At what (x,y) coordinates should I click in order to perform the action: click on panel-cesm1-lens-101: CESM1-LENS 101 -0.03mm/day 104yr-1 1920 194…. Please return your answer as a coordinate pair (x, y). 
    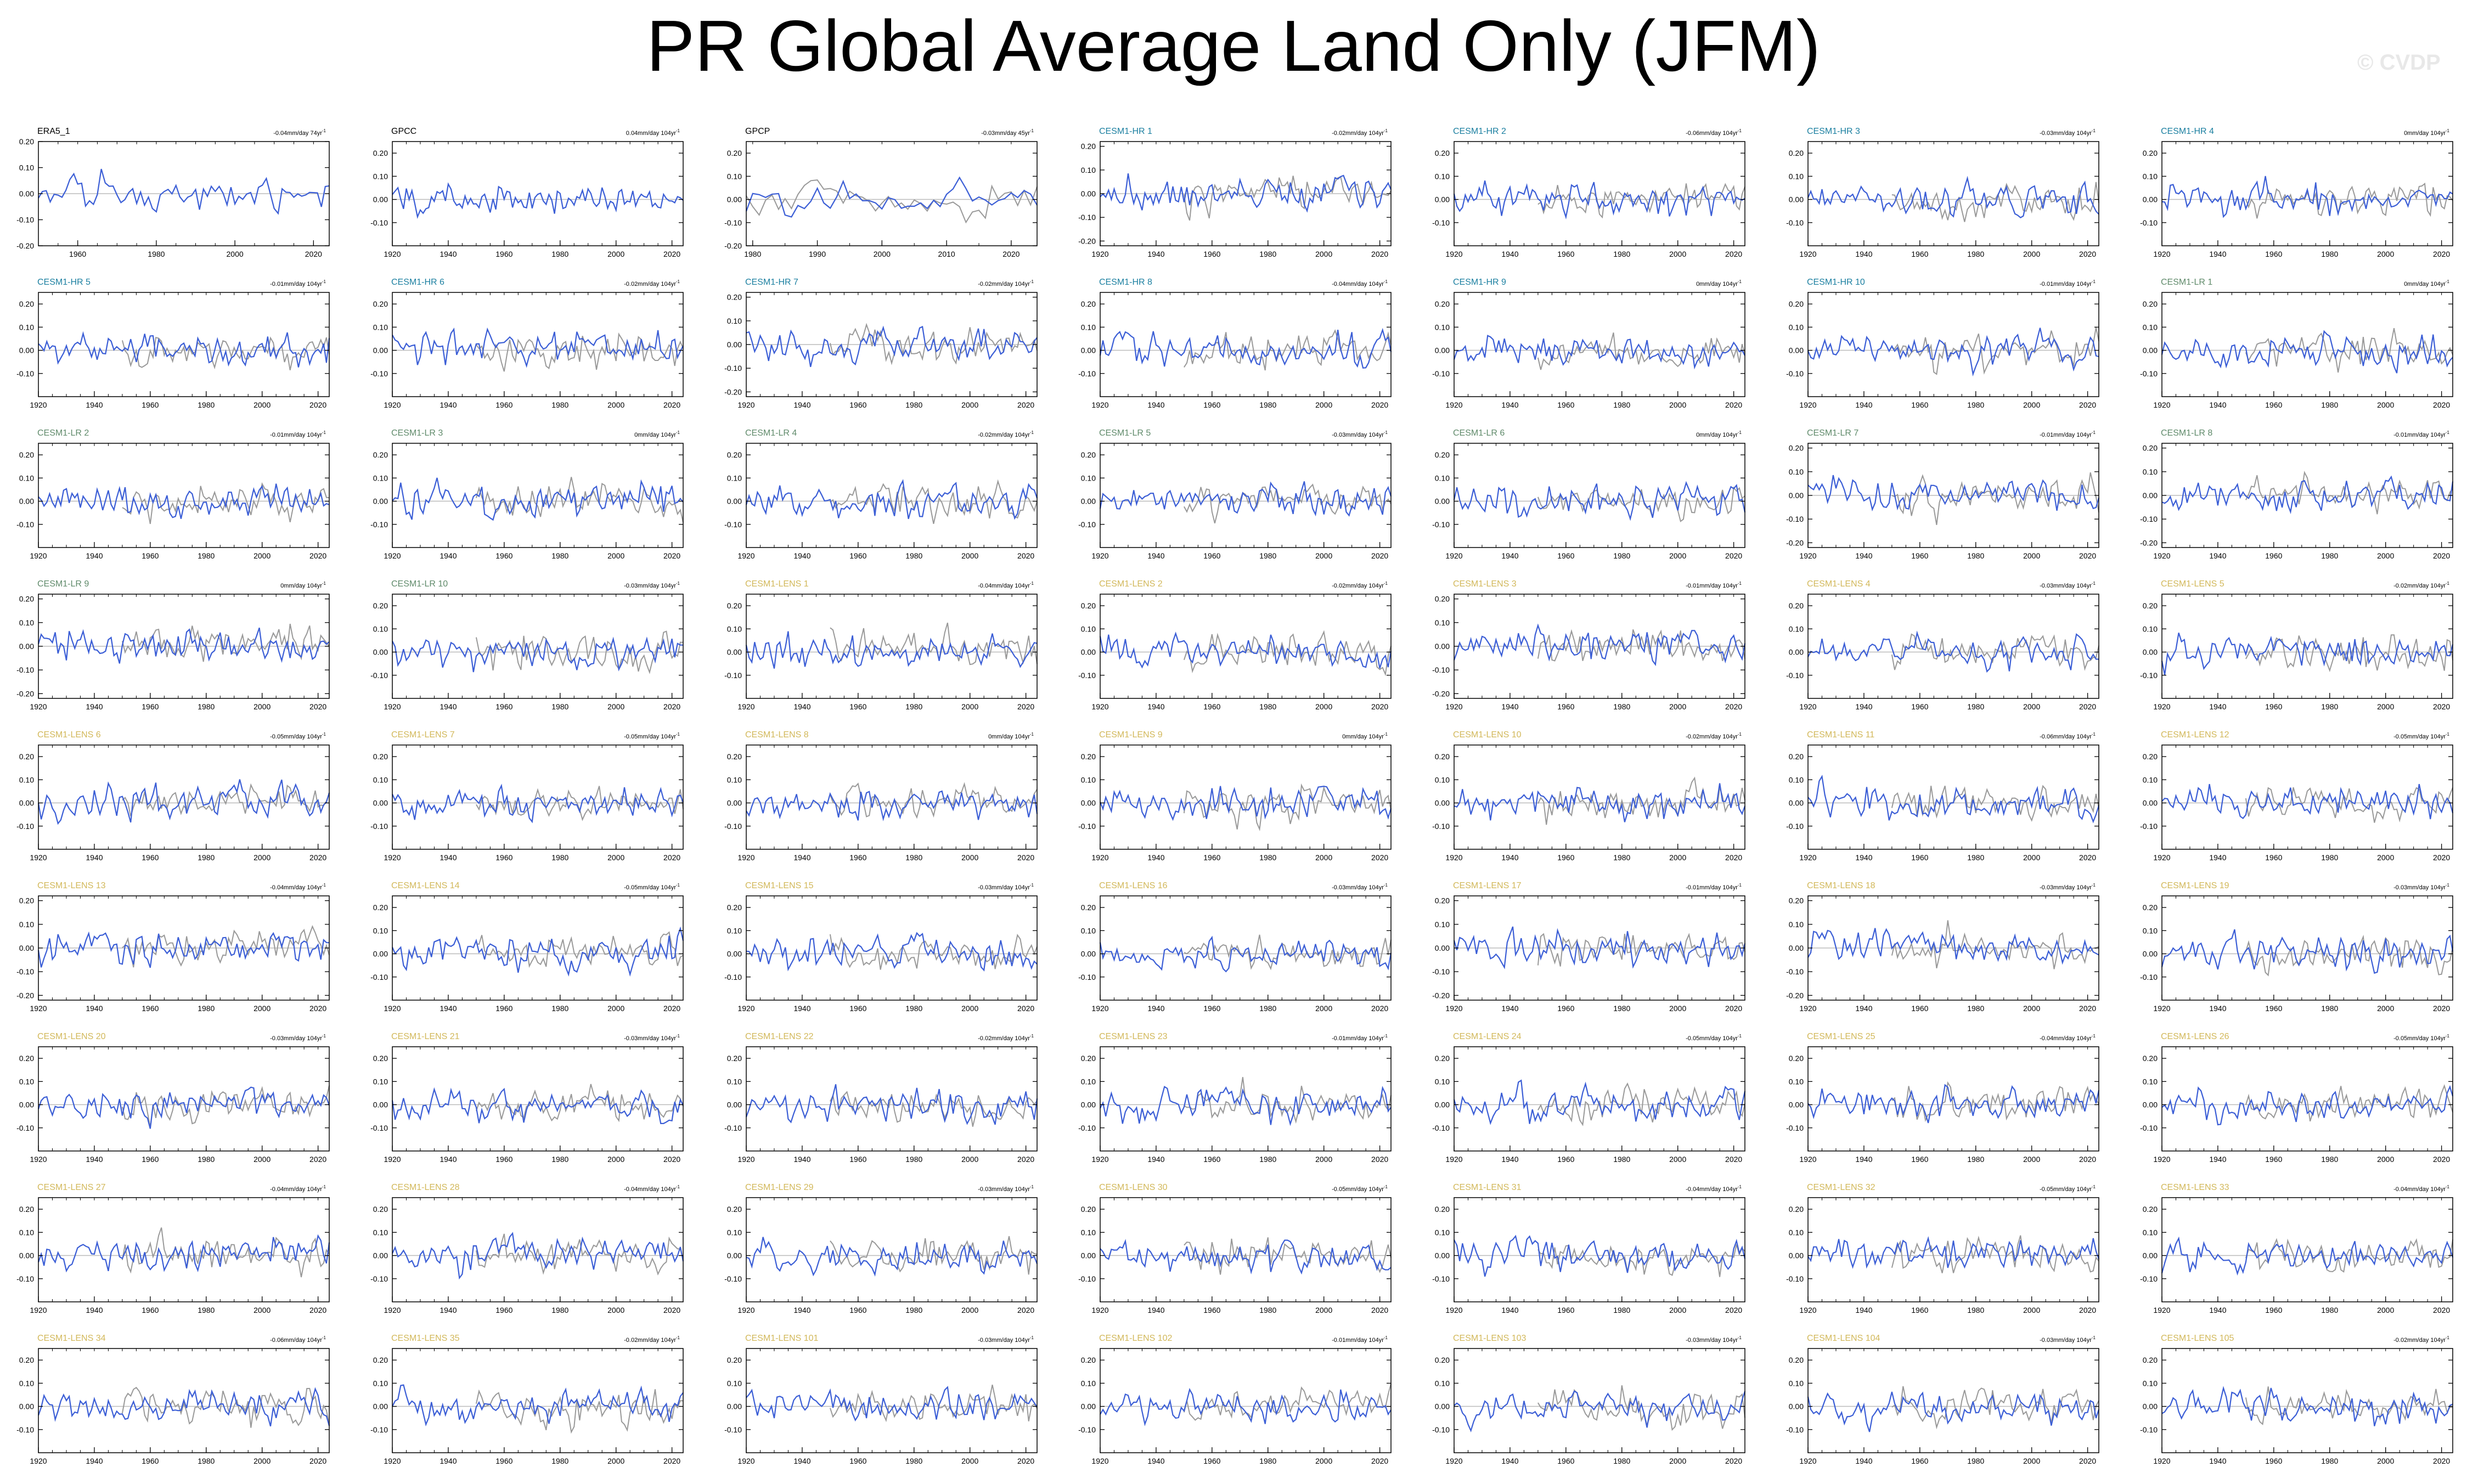
    Looking at the image, I should click on (881, 1399).